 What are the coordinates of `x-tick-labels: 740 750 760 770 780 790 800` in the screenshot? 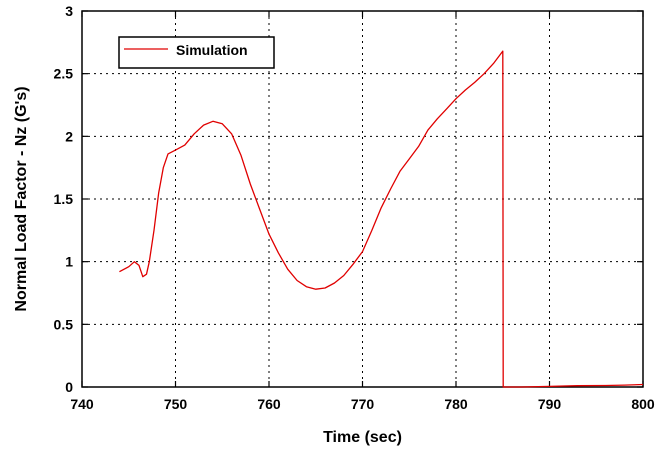 It's located at (362, 404).